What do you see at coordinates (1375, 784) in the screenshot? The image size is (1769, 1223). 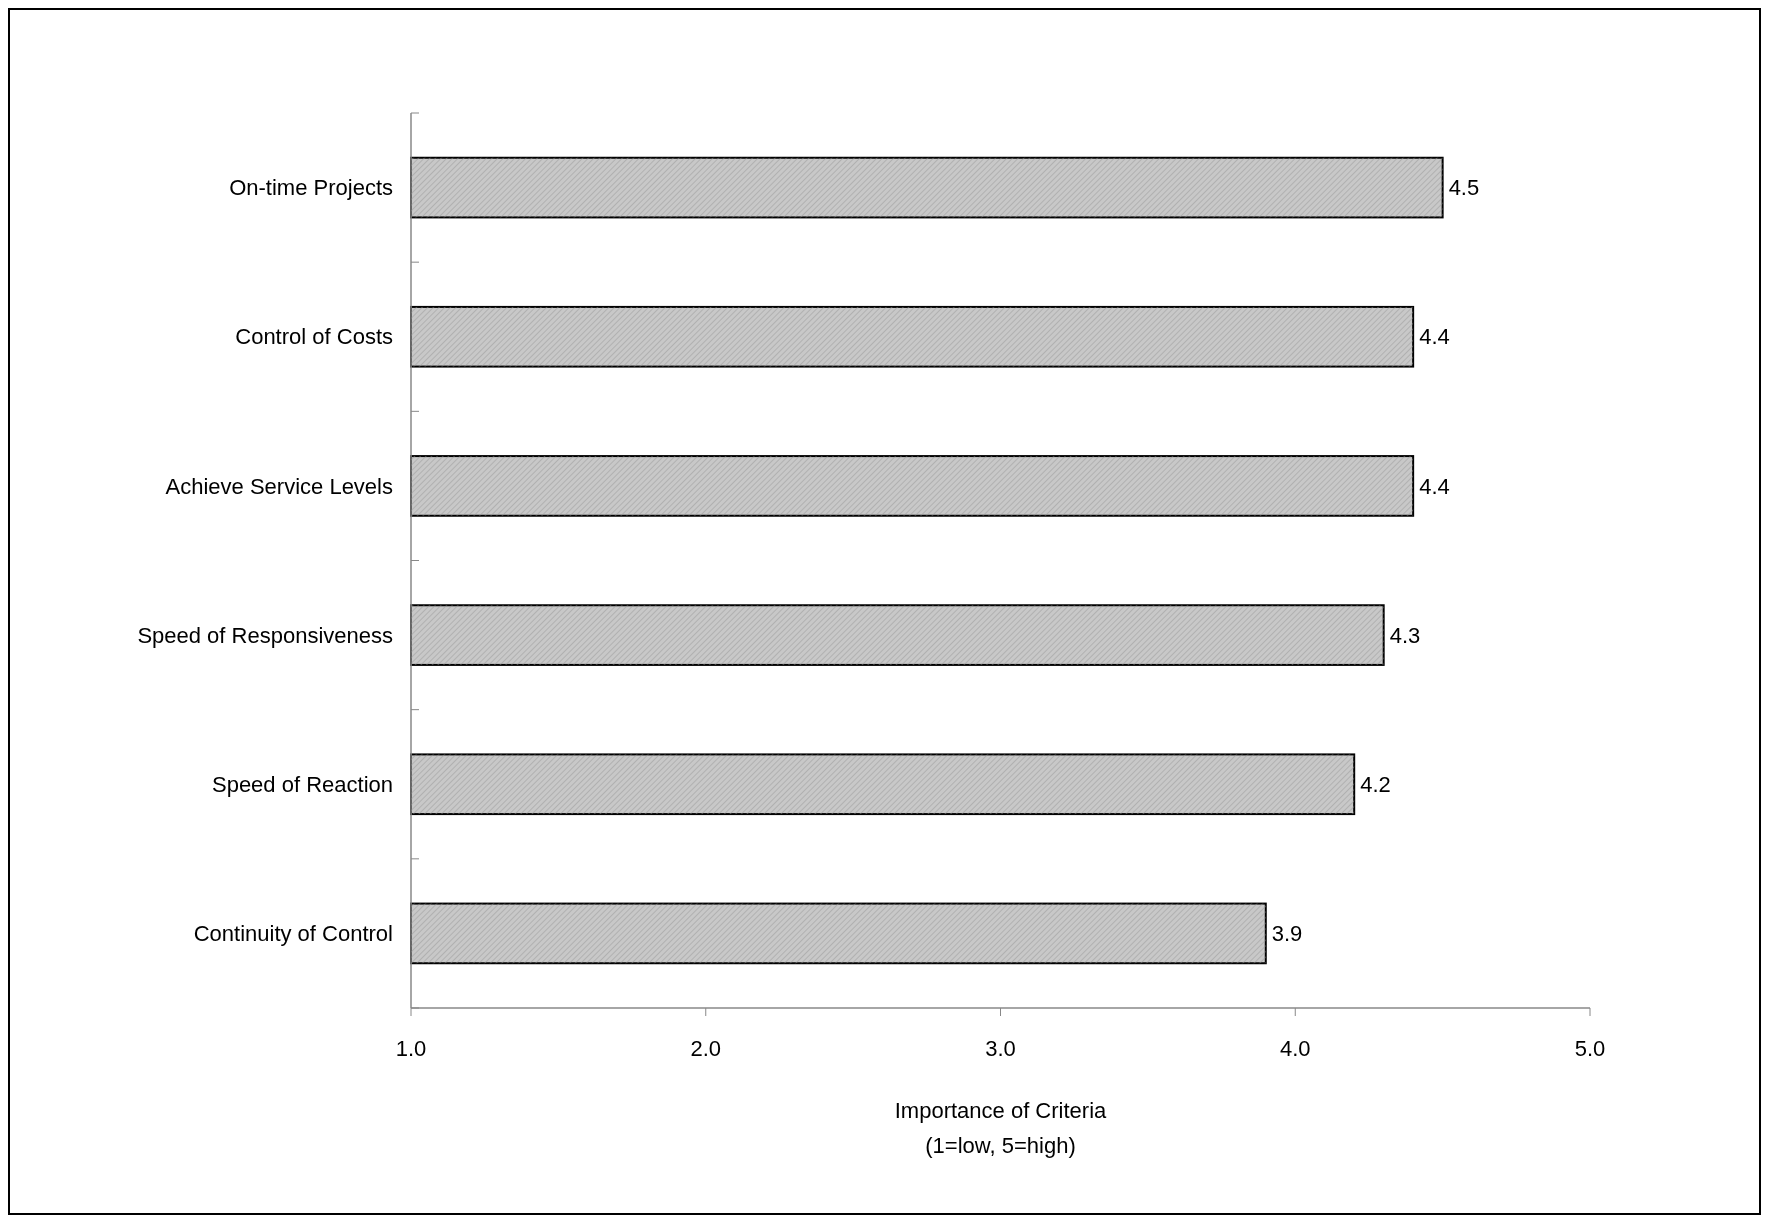 I see `data-label: 4.2` at bounding box center [1375, 784].